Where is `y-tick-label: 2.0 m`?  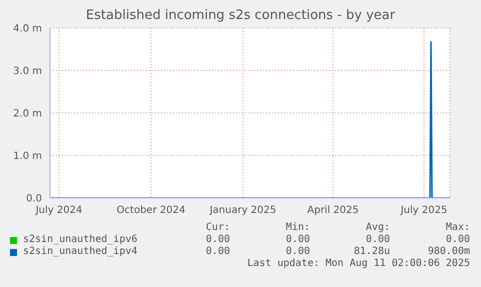 y-tick-label: 2.0 m is located at coordinates (27, 114).